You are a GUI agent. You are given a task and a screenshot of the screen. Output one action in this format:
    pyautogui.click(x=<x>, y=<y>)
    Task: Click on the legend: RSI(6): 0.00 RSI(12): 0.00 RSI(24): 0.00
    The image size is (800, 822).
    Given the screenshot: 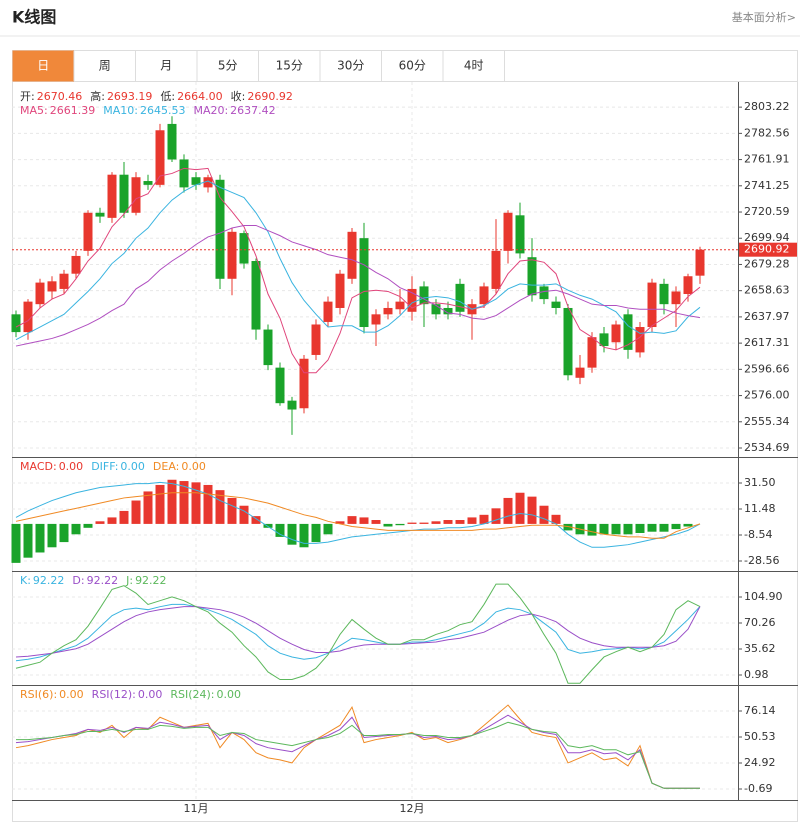 What is the action you would take?
    pyautogui.click(x=130, y=694)
    